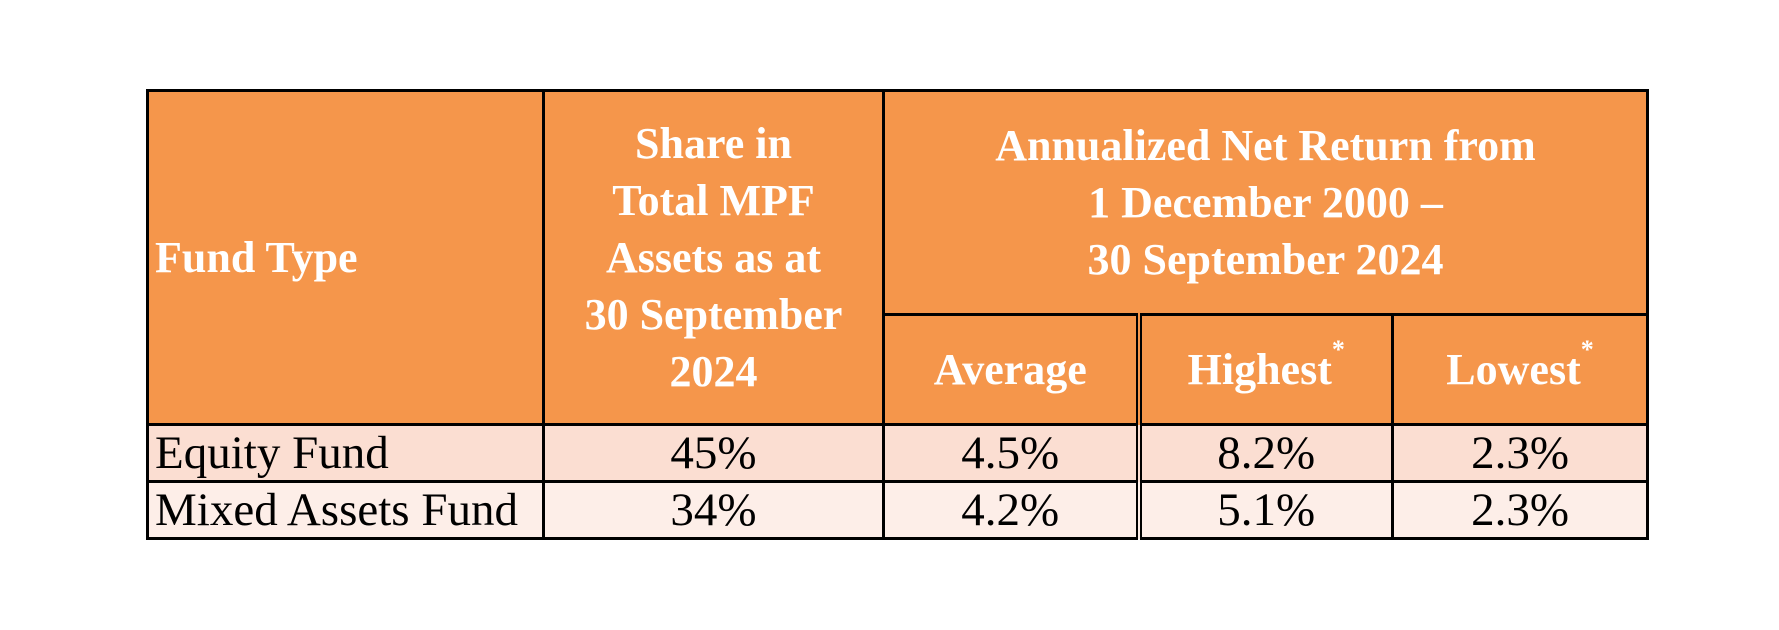 The image size is (1779, 630). I want to click on table-row: Mixed Assets Fund 34% 4.2% 5.1% 2.3%, so click(898, 510).